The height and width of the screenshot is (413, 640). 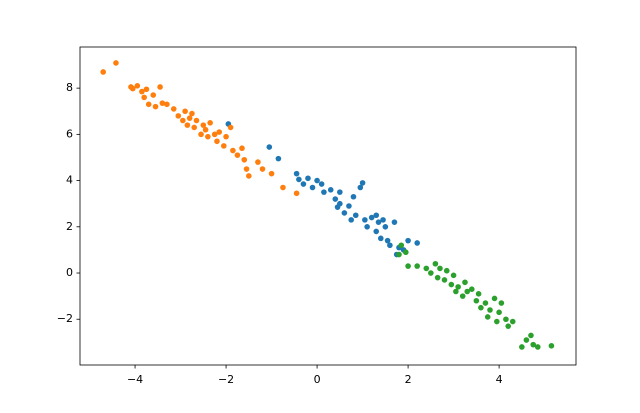 What do you see at coordinates (69, 226) in the screenshot?
I see `y-tick-label: 2` at bounding box center [69, 226].